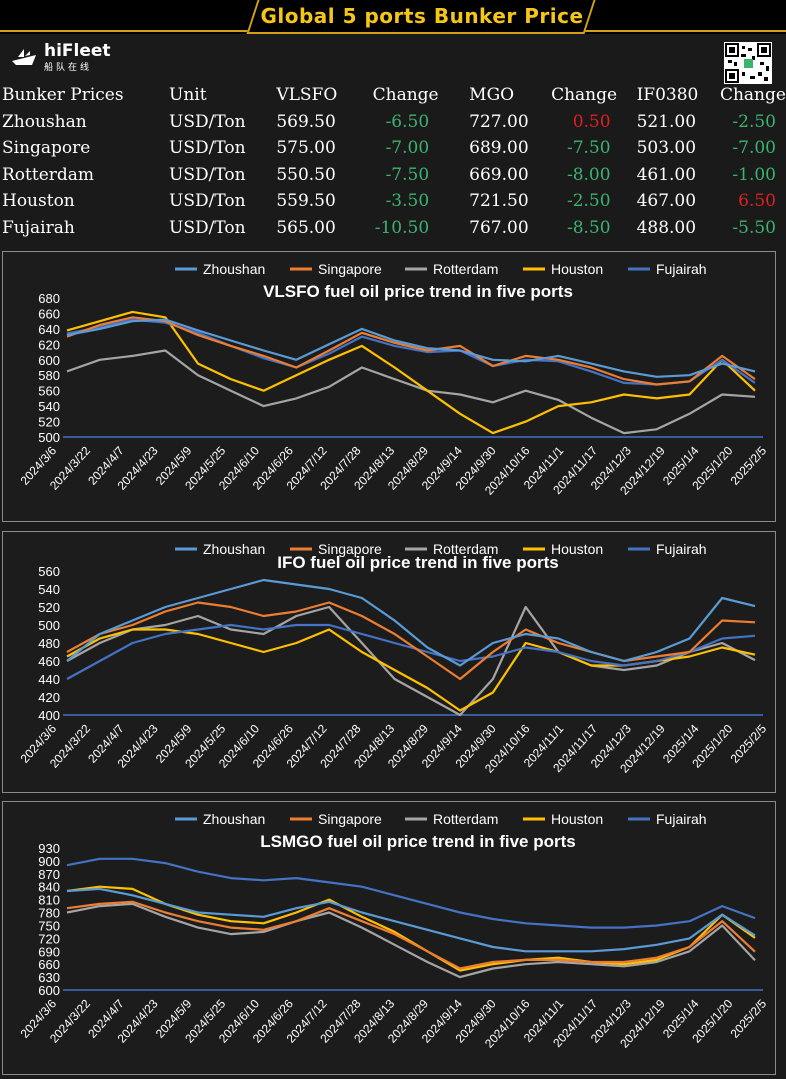  I want to click on logo-subtext: 船队在线, so click(68, 68).